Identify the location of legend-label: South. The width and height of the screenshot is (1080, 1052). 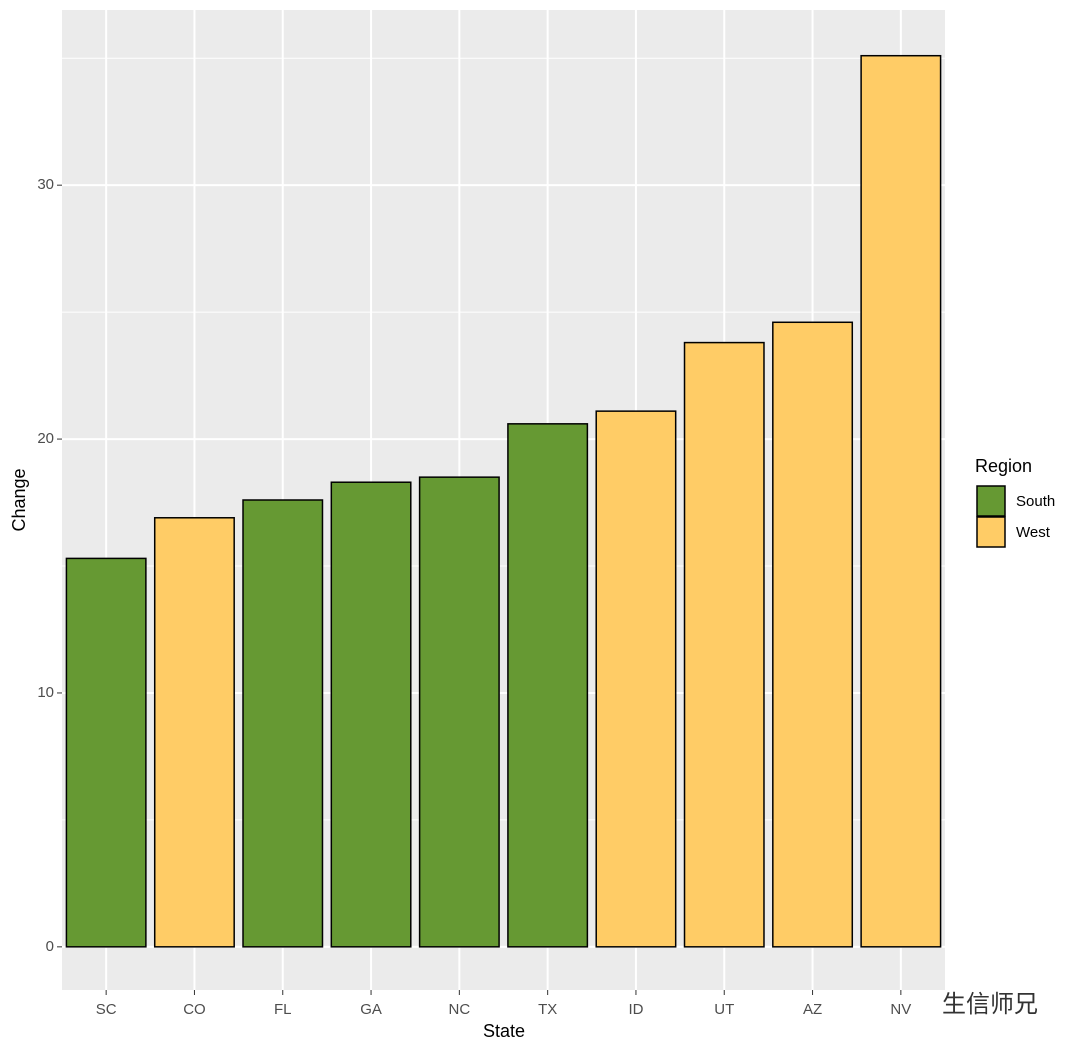
(1035, 501).